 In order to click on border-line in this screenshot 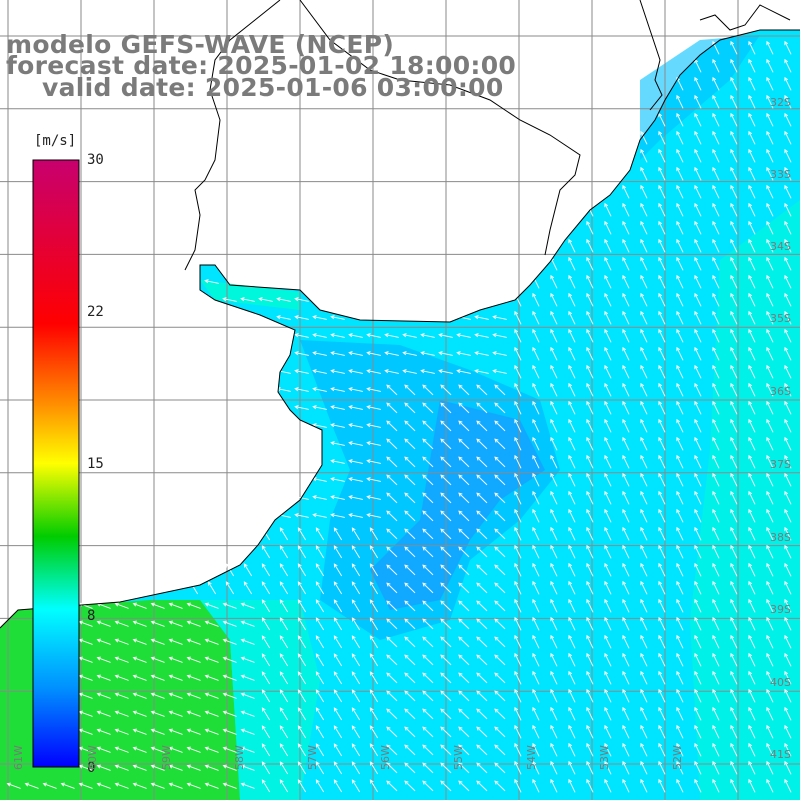, I will do `click(232, 135)`.